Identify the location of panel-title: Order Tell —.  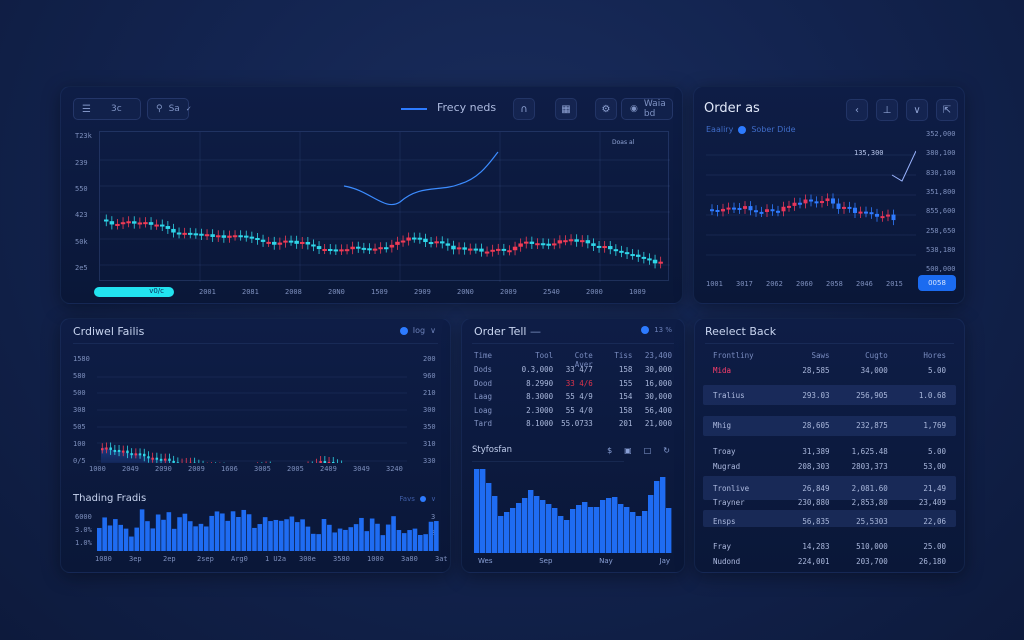
(507, 331).